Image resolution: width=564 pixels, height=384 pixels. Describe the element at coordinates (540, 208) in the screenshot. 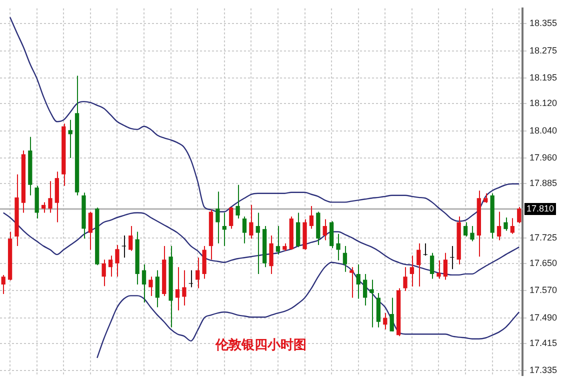

I see `ref-line-label: 17.810` at that location.